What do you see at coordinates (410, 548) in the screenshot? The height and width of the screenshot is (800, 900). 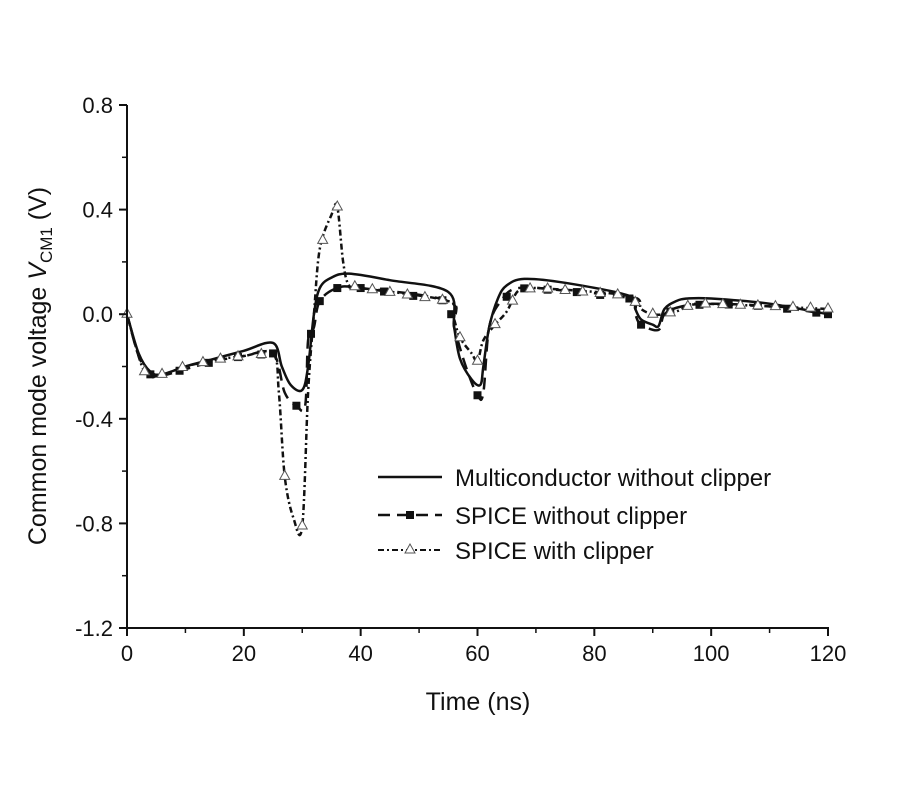 I see `triangle-marker-icon` at bounding box center [410, 548].